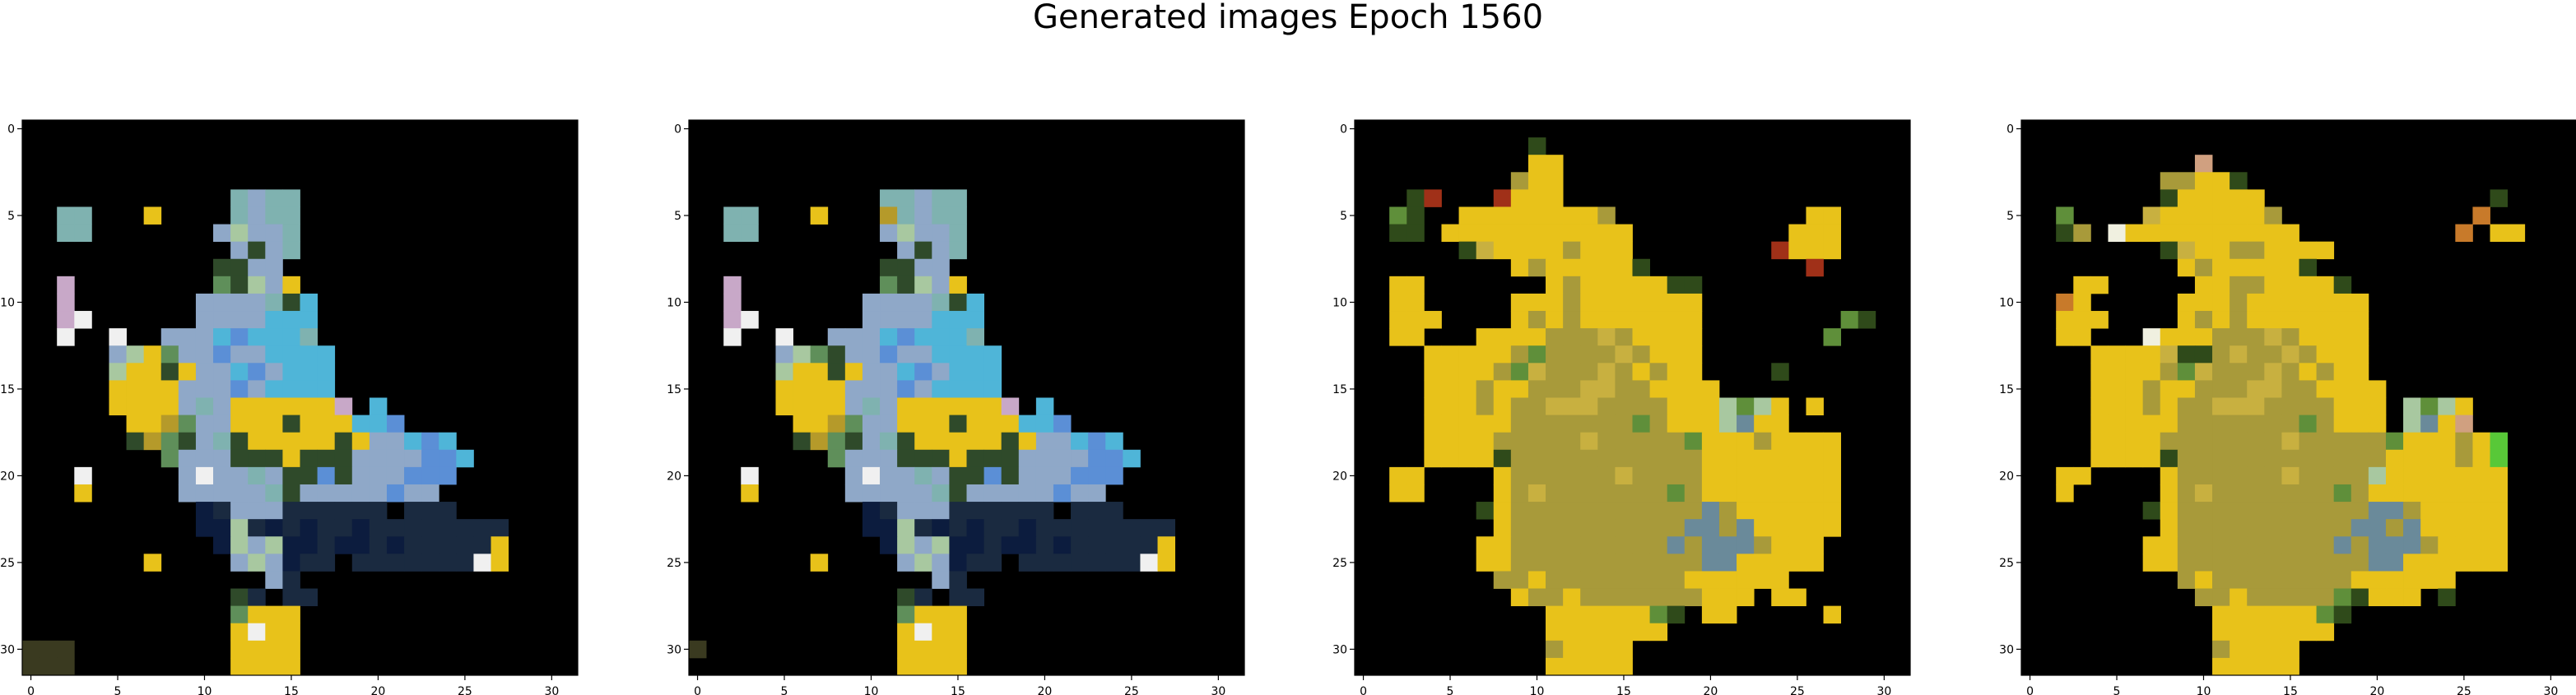 The image size is (2576, 695). What do you see at coordinates (677, 216) in the screenshot?
I see `y-tick-label: 5` at bounding box center [677, 216].